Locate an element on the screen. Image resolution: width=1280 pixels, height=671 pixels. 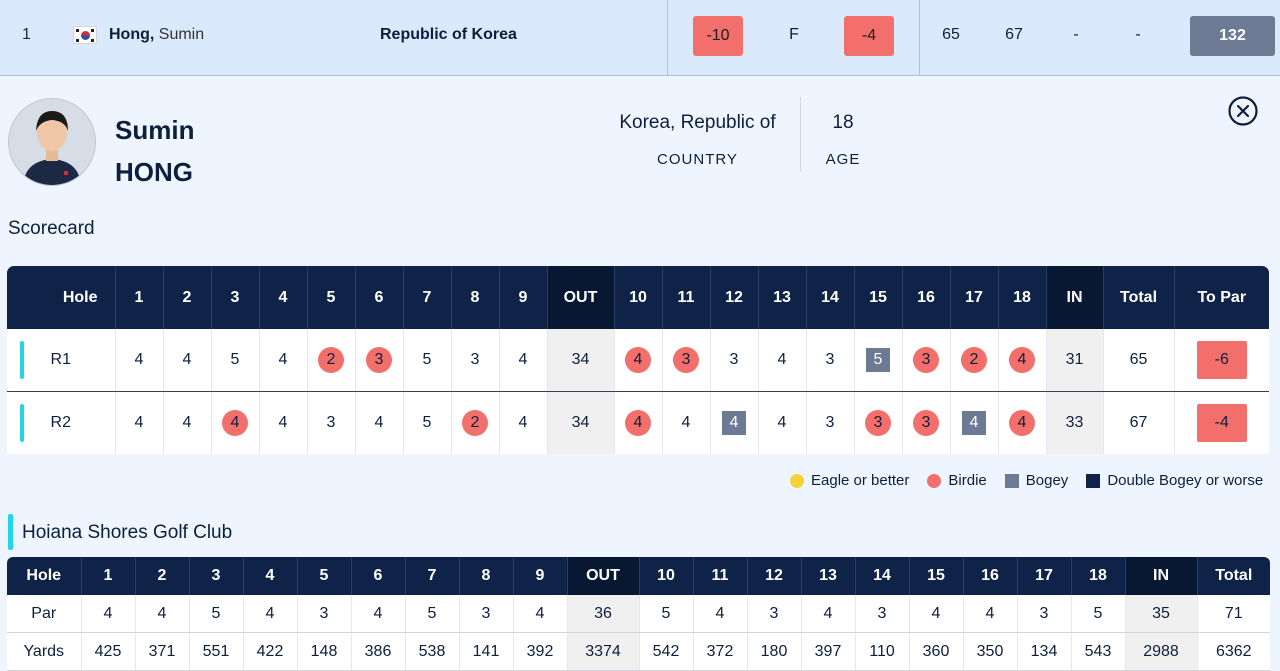
course-header-cell: 17 is located at coordinates (1043, 576).